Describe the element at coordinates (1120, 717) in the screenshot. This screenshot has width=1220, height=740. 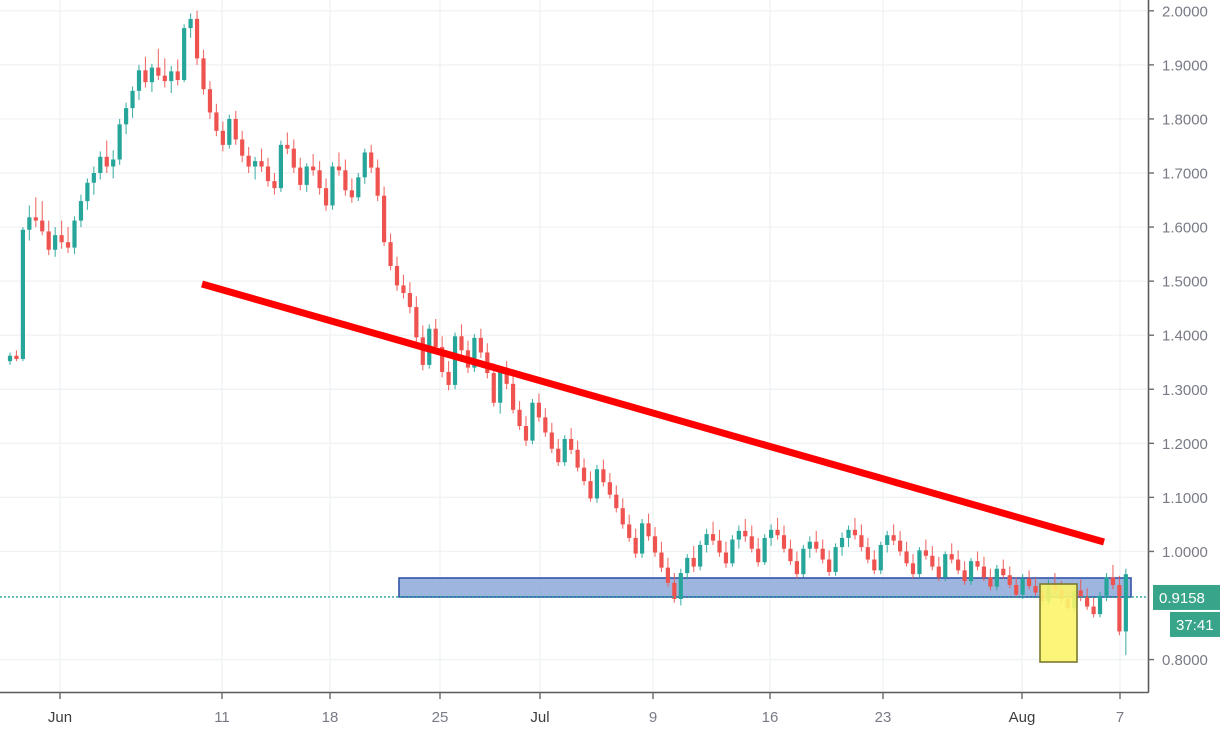
I see `x-axis-tick-label: 7` at that location.